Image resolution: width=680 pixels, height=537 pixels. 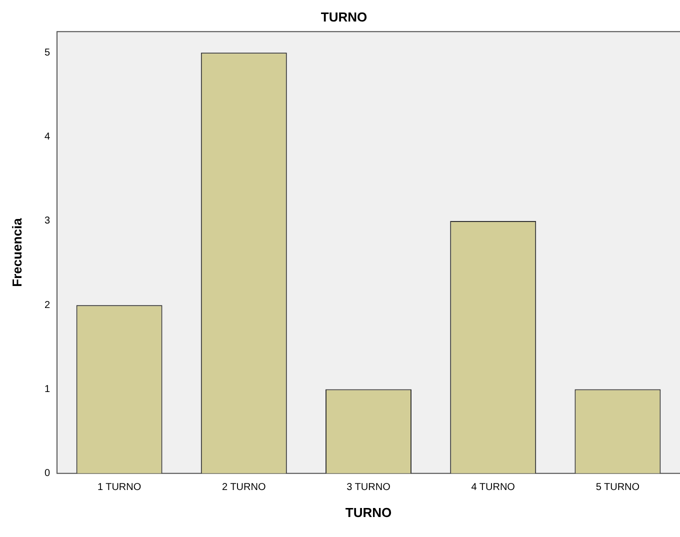 I want to click on x-tick-label: 1 TURNO, so click(x=119, y=488).